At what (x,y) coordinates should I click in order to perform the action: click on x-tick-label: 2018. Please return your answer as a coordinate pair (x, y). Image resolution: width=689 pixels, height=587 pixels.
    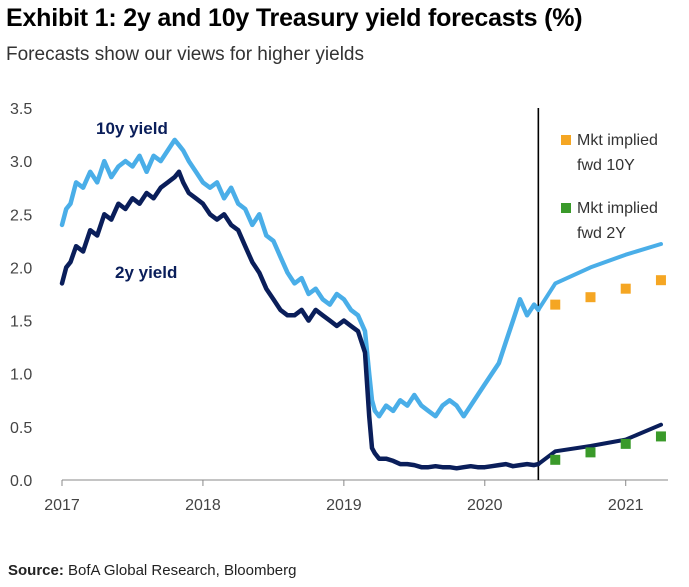
    Looking at the image, I should click on (203, 505).